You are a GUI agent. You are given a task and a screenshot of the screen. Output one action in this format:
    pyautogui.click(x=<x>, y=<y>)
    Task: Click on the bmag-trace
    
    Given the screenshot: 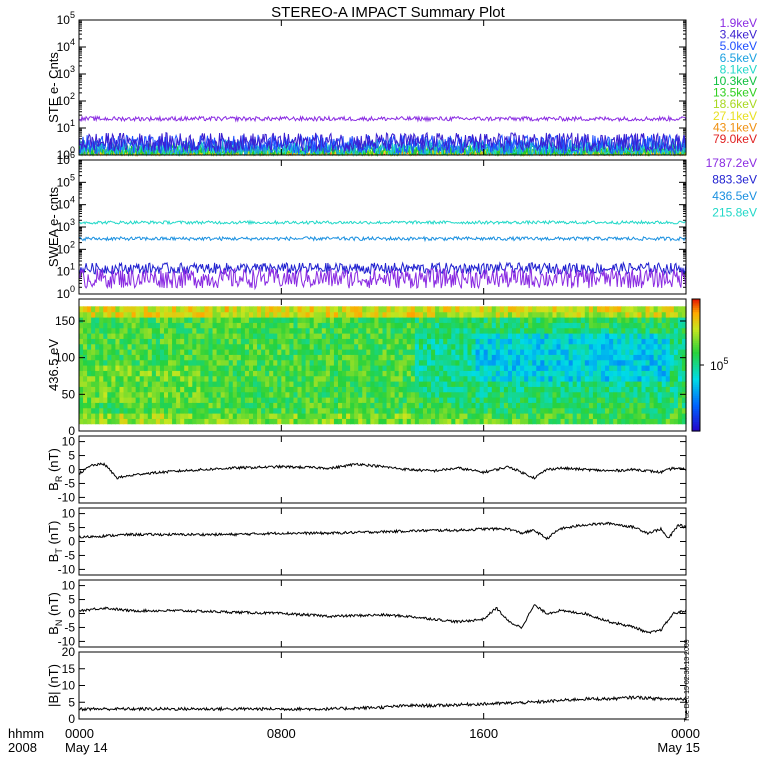 What is the action you would take?
    pyautogui.click(x=382, y=703)
    